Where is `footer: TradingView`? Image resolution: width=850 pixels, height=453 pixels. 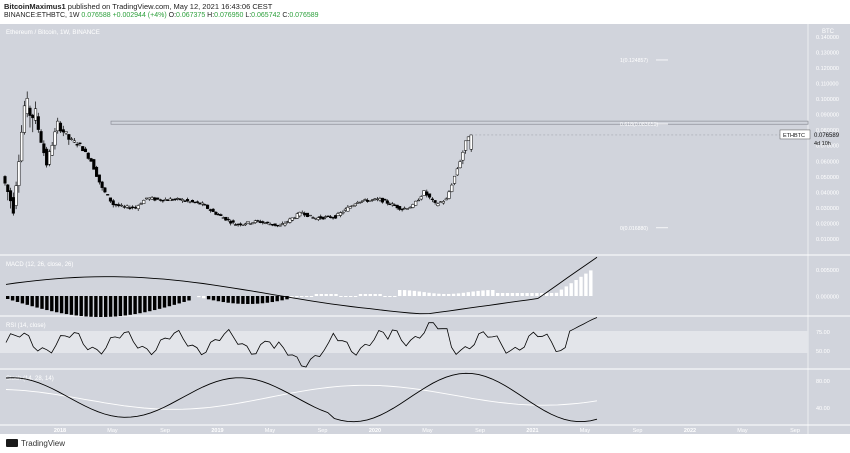 footer: TradingView is located at coordinates (425, 443).